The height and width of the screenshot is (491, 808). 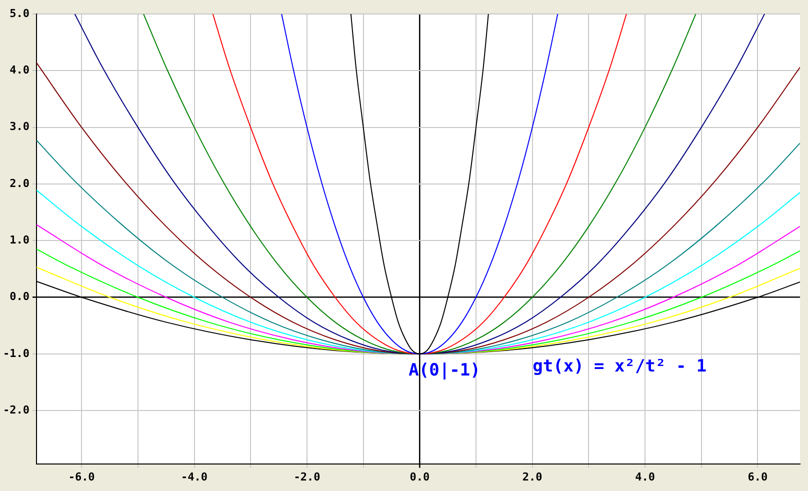 I want to click on y-tick-label: 3.0, so click(x=20, y=127).